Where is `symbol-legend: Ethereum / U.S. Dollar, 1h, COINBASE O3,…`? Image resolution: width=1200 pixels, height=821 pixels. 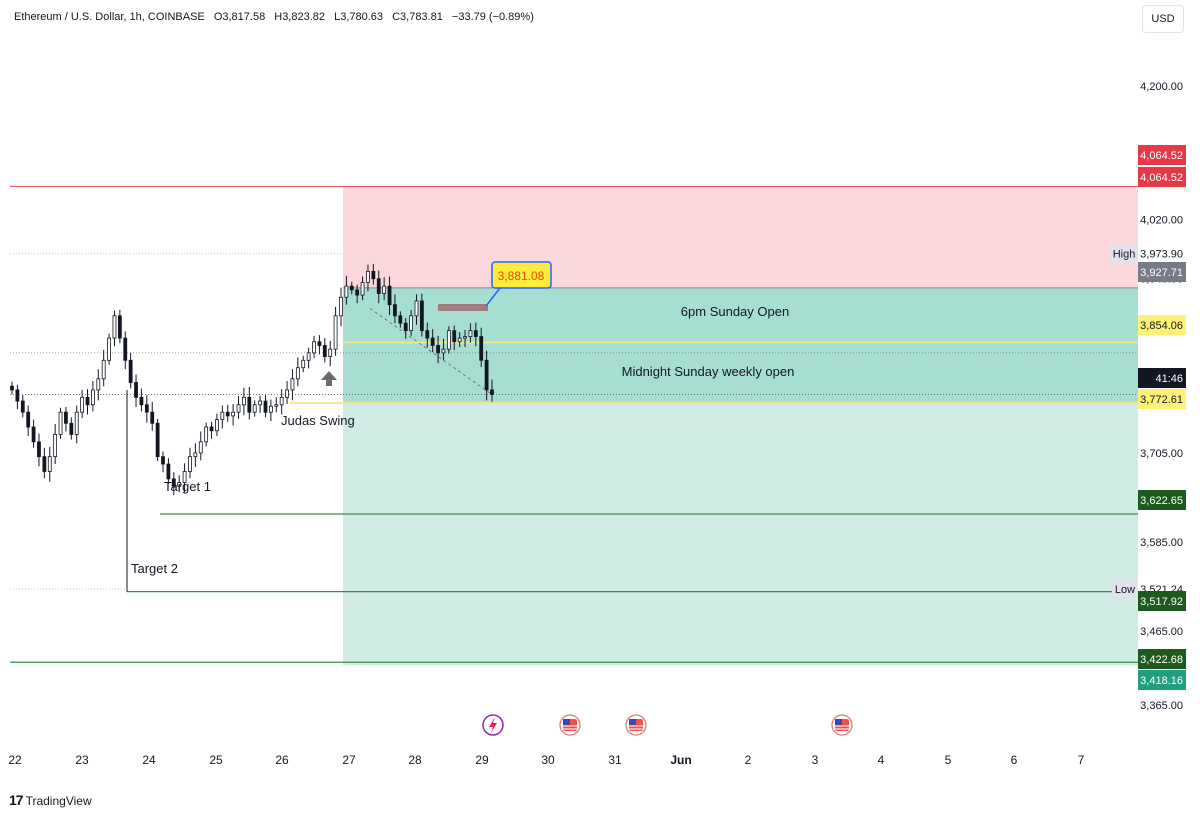
symbol-legend: Ethereum / U.S. Dollar, 1h, COINBASE O3,… is located at coordinates (277, 17).